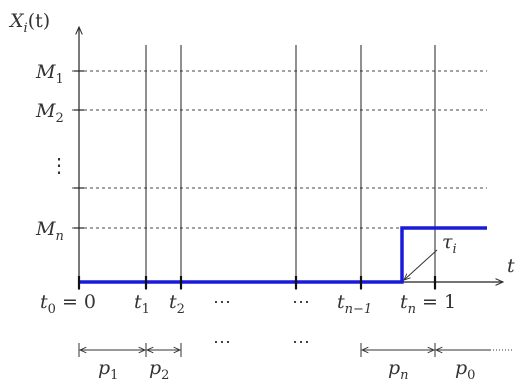  I want to click on period-label-p2: p2, so click(159, 369).